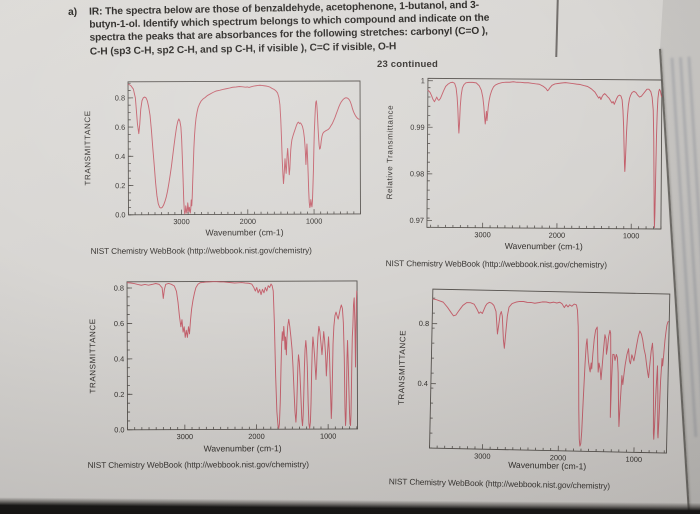 Image resolution: width=700 pixels, height=514 pixels. Describe the element at coordinates (88, 148) in the screenshot. I see `y-axis-title: TRANSMITTANCE` at that location.